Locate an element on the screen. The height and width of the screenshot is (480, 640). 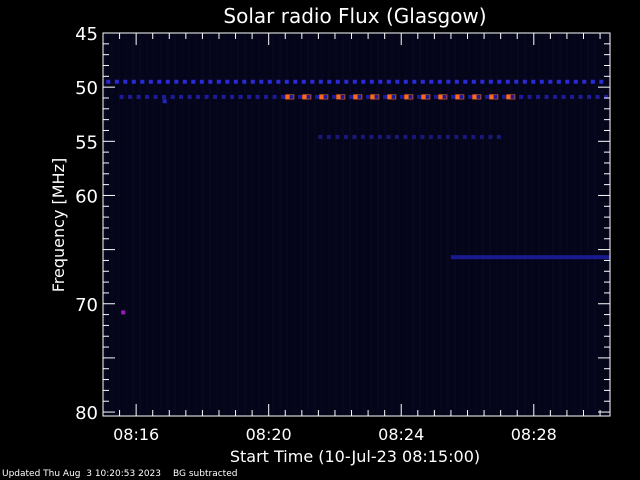
x-tick-label-08:16: 08:16 is located at coordinates (136, 434).